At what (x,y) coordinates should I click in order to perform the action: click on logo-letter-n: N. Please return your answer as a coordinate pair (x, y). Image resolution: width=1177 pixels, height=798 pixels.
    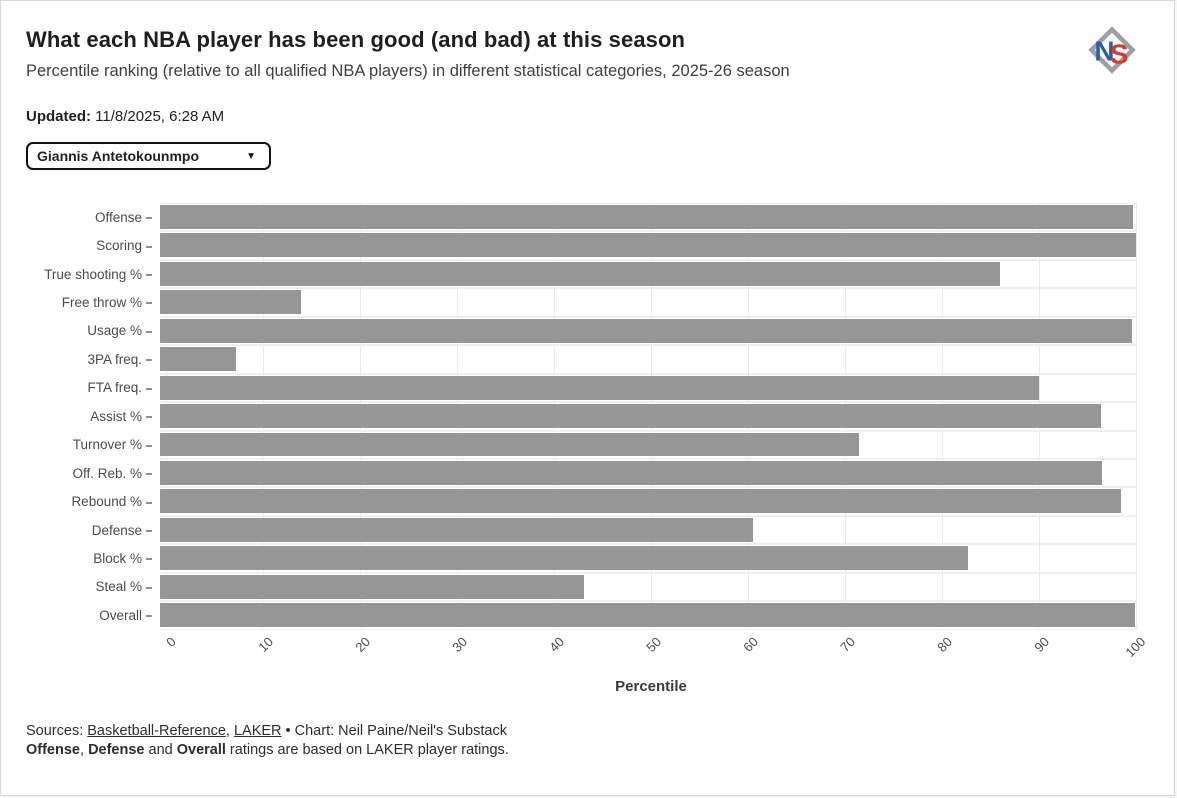
    Looking at the image, I should click on (1104, 50).